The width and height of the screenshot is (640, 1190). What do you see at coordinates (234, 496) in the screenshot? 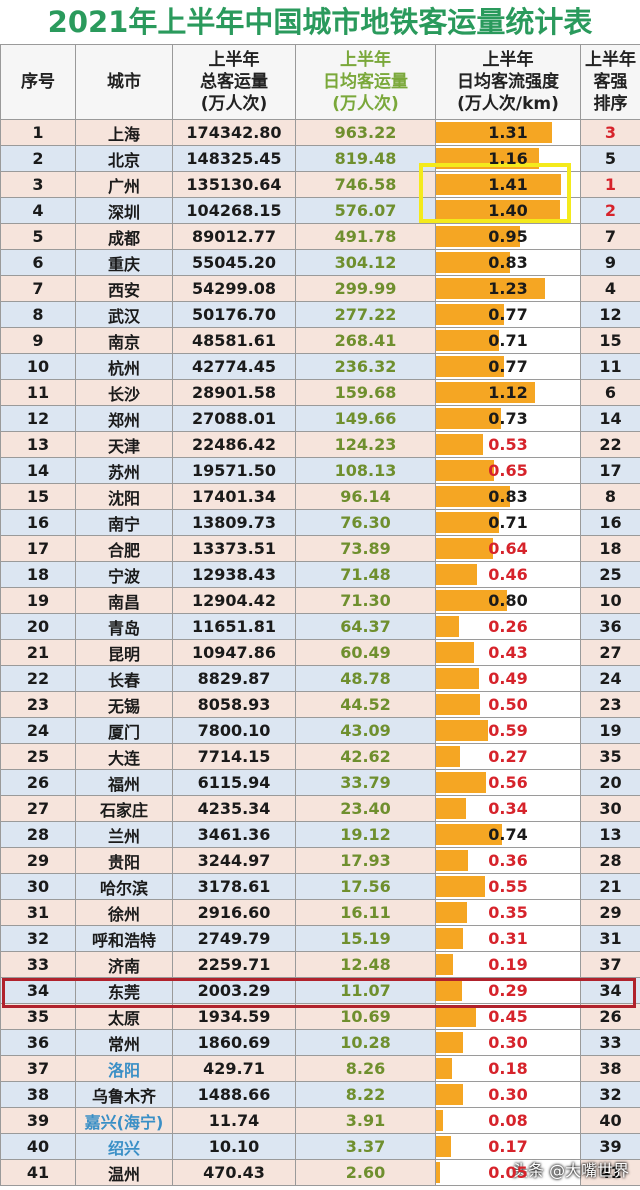
I see `row-total: 17401.34` at bounding box center [234, 496].